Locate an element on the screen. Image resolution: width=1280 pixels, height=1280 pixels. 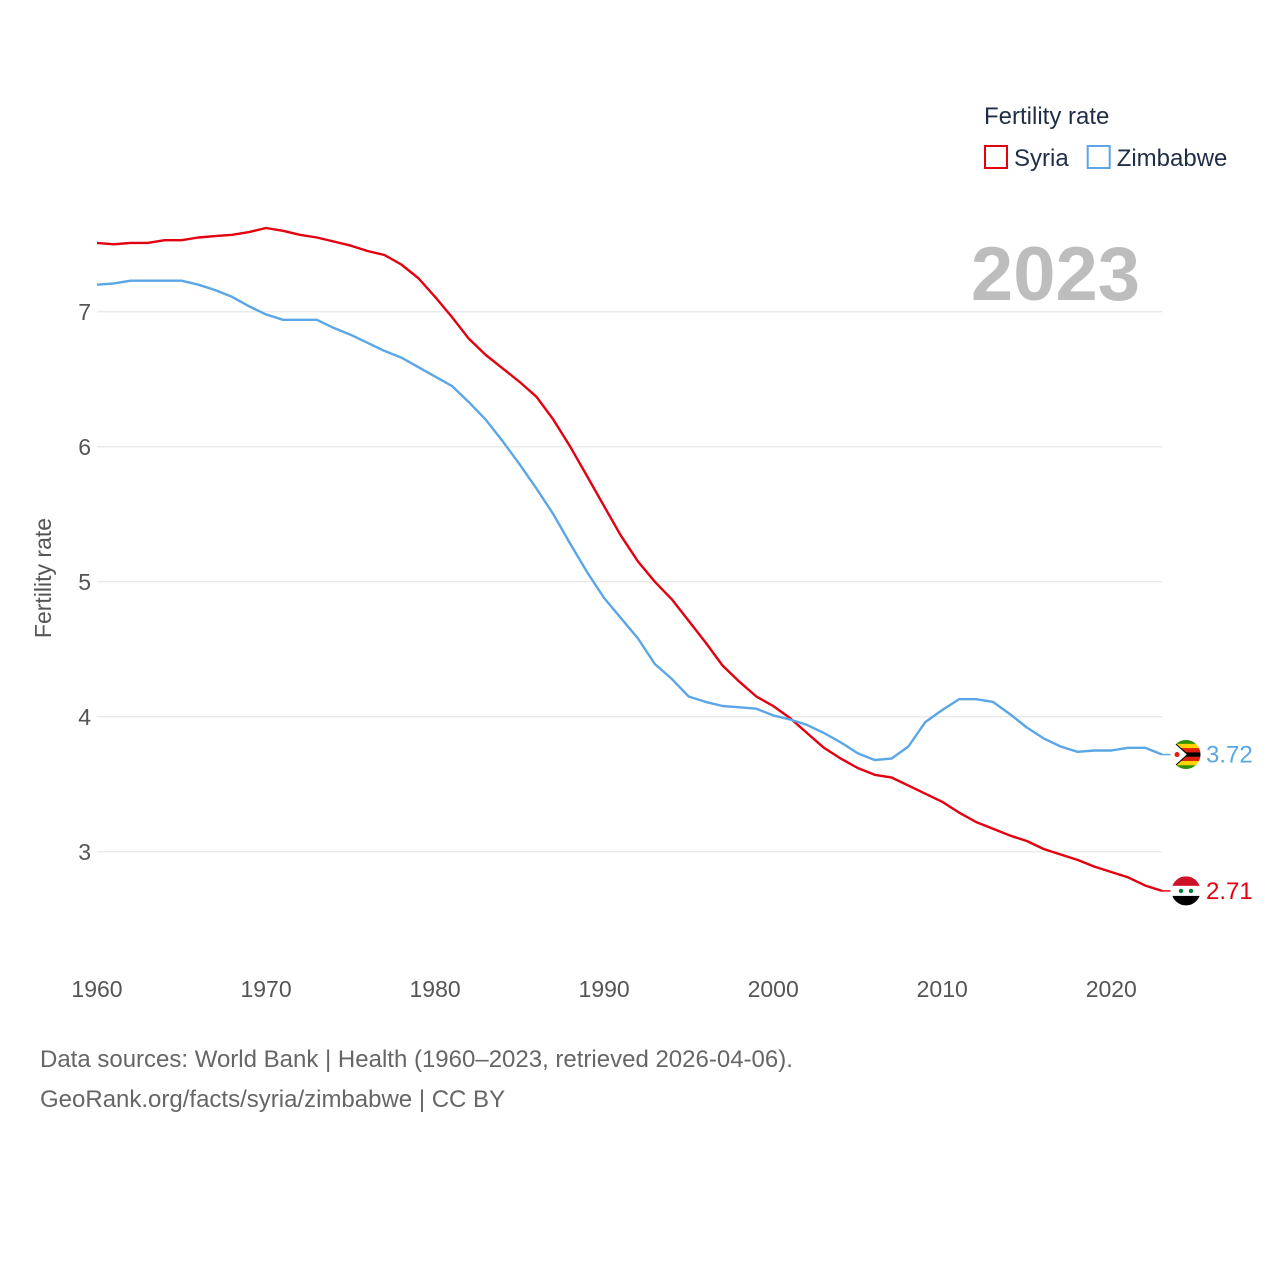
y-tick-label: 3 is located at coordinates (84, 852).